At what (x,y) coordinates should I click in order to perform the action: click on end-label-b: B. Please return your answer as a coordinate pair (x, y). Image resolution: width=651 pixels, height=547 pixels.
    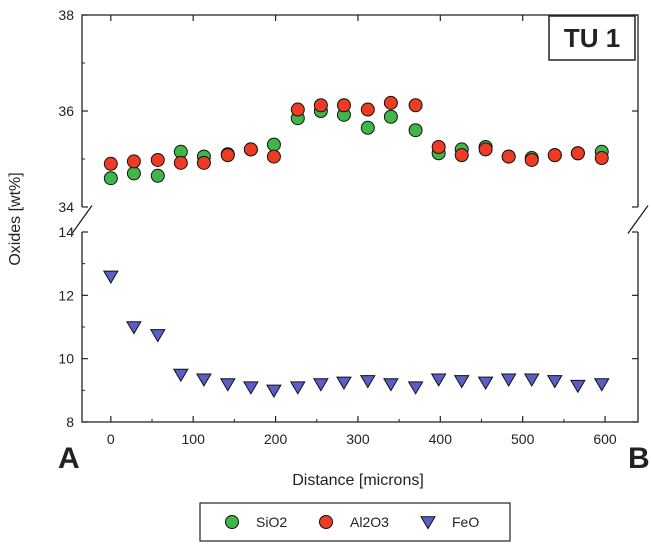
    Looking at the image, I should click on (639, 458).